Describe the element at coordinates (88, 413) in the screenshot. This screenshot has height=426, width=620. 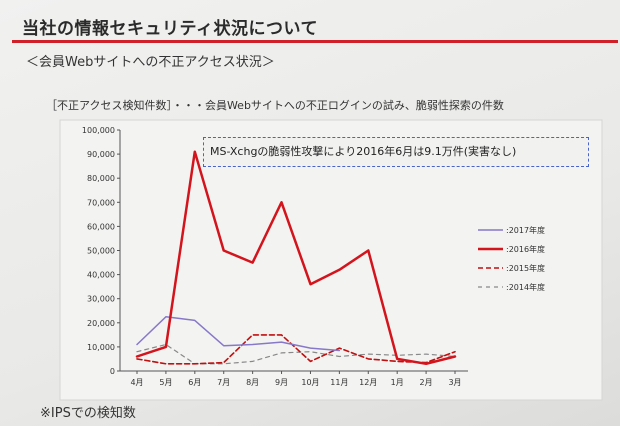
I see `footnote: ※IPSでの検知数` at that location.